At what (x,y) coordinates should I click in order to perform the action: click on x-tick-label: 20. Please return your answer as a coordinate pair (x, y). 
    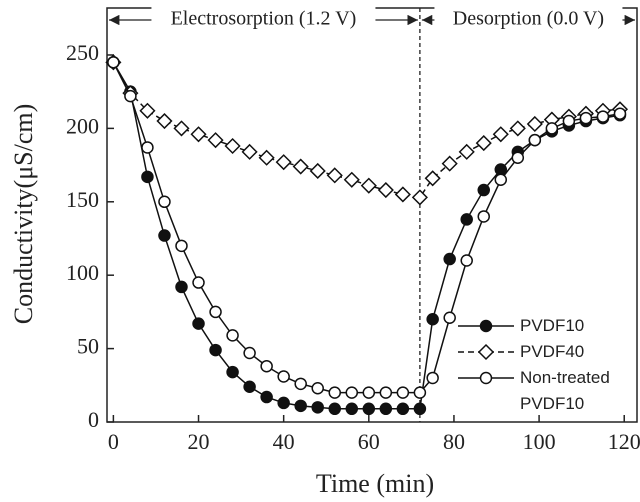
    Looking at the image, I should click on (199, 441).